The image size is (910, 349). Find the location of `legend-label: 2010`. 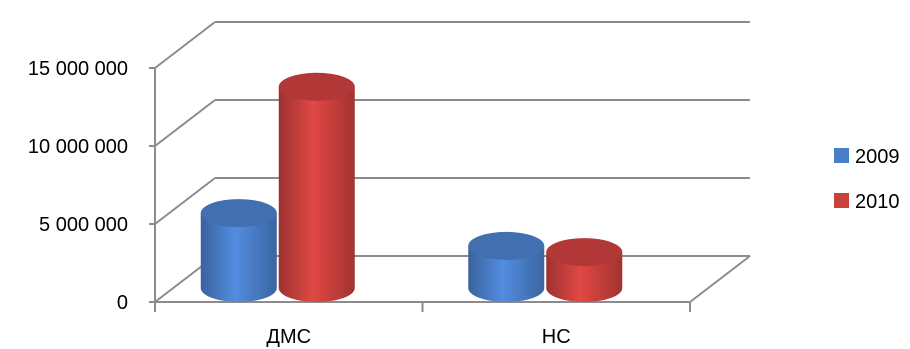

legend-label: 2010 is located at coordinates (877, 202).